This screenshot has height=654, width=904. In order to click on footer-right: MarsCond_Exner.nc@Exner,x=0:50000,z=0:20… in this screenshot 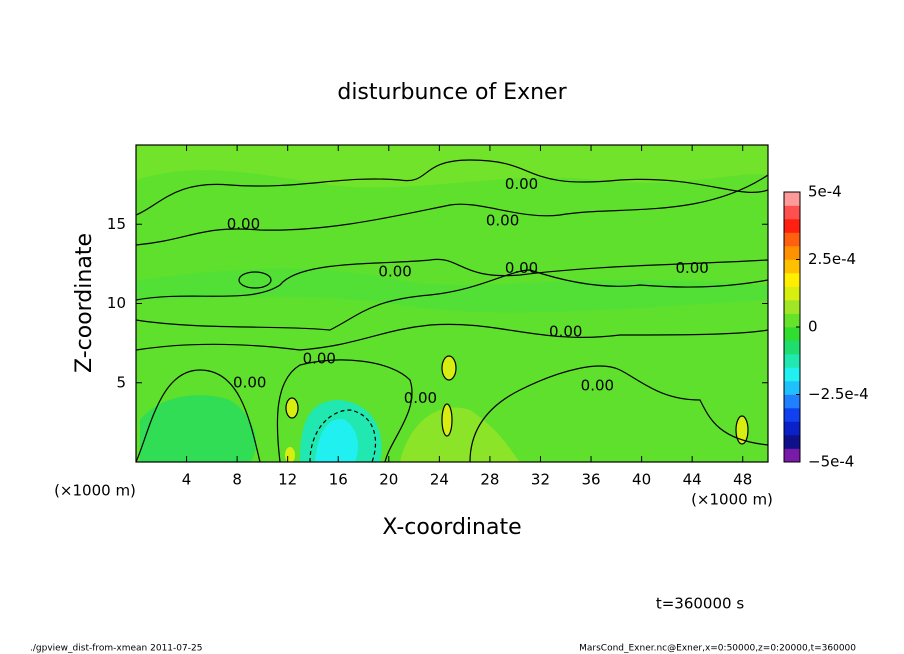, I will do `click(717, 649)`.